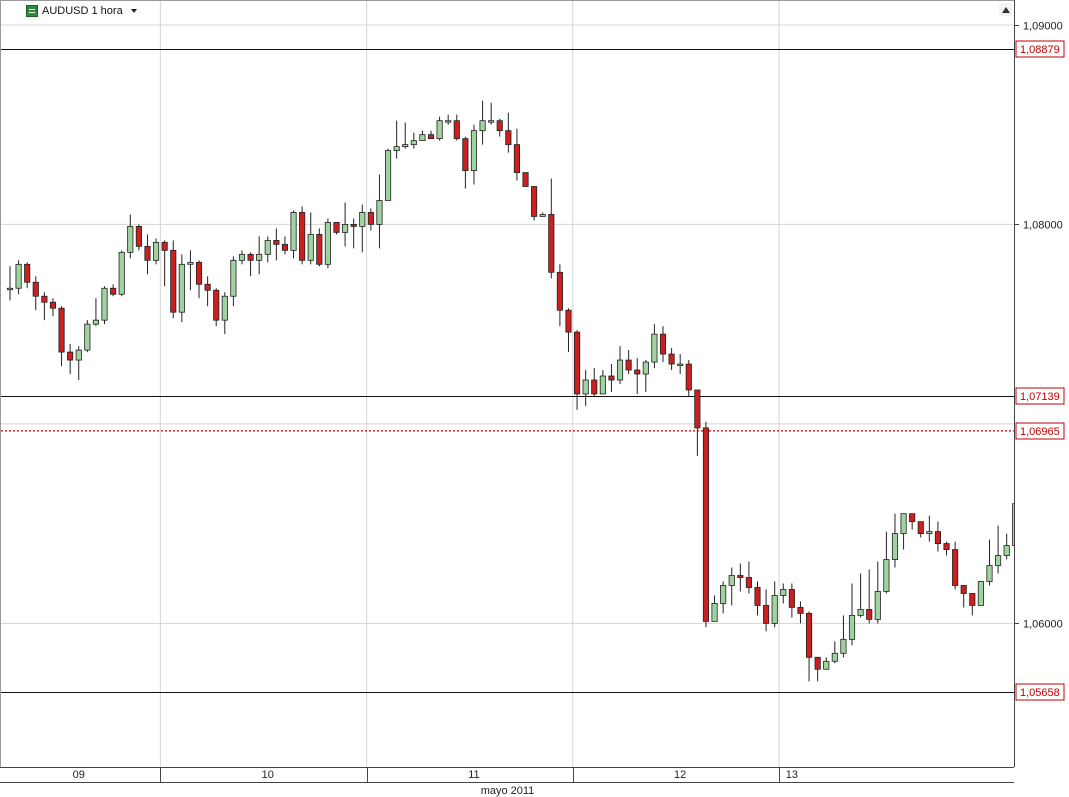 Image resolution: width=1069 pixels, height=797 pixels. What do you see at coordinates (1040, 50) in the screenshot?
I see `price-tag-label-0: 1,08879` at bounding box center [1040, 50].